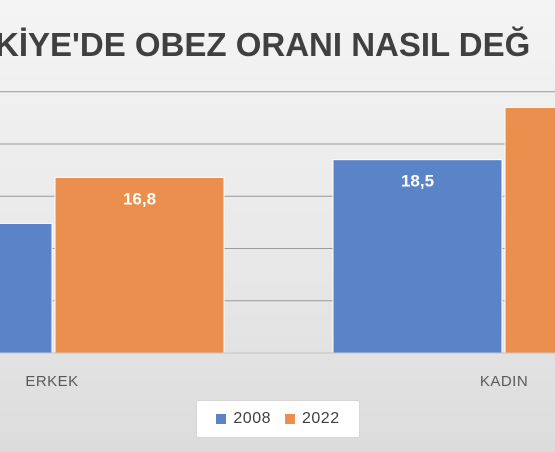  What do you see at coordinates (265, 44) in the screenshot?
I see `chart-title: KİYE'DE OBEZ ORANI NASIL DEĞ` at bounding box center [265, 44].